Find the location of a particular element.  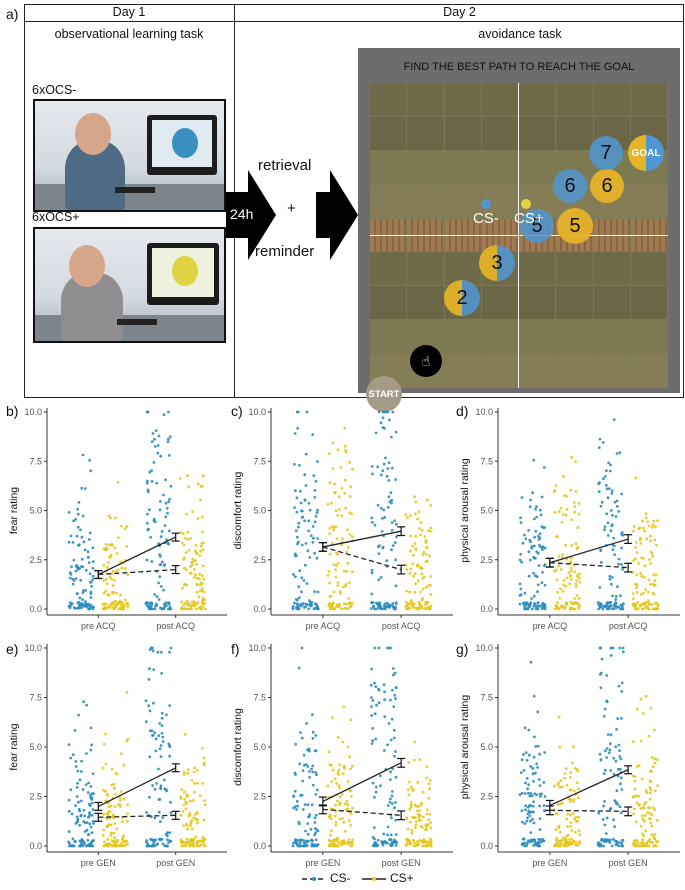

legend-cs-plus-label: CS+ is located at coordinates (402, 878).